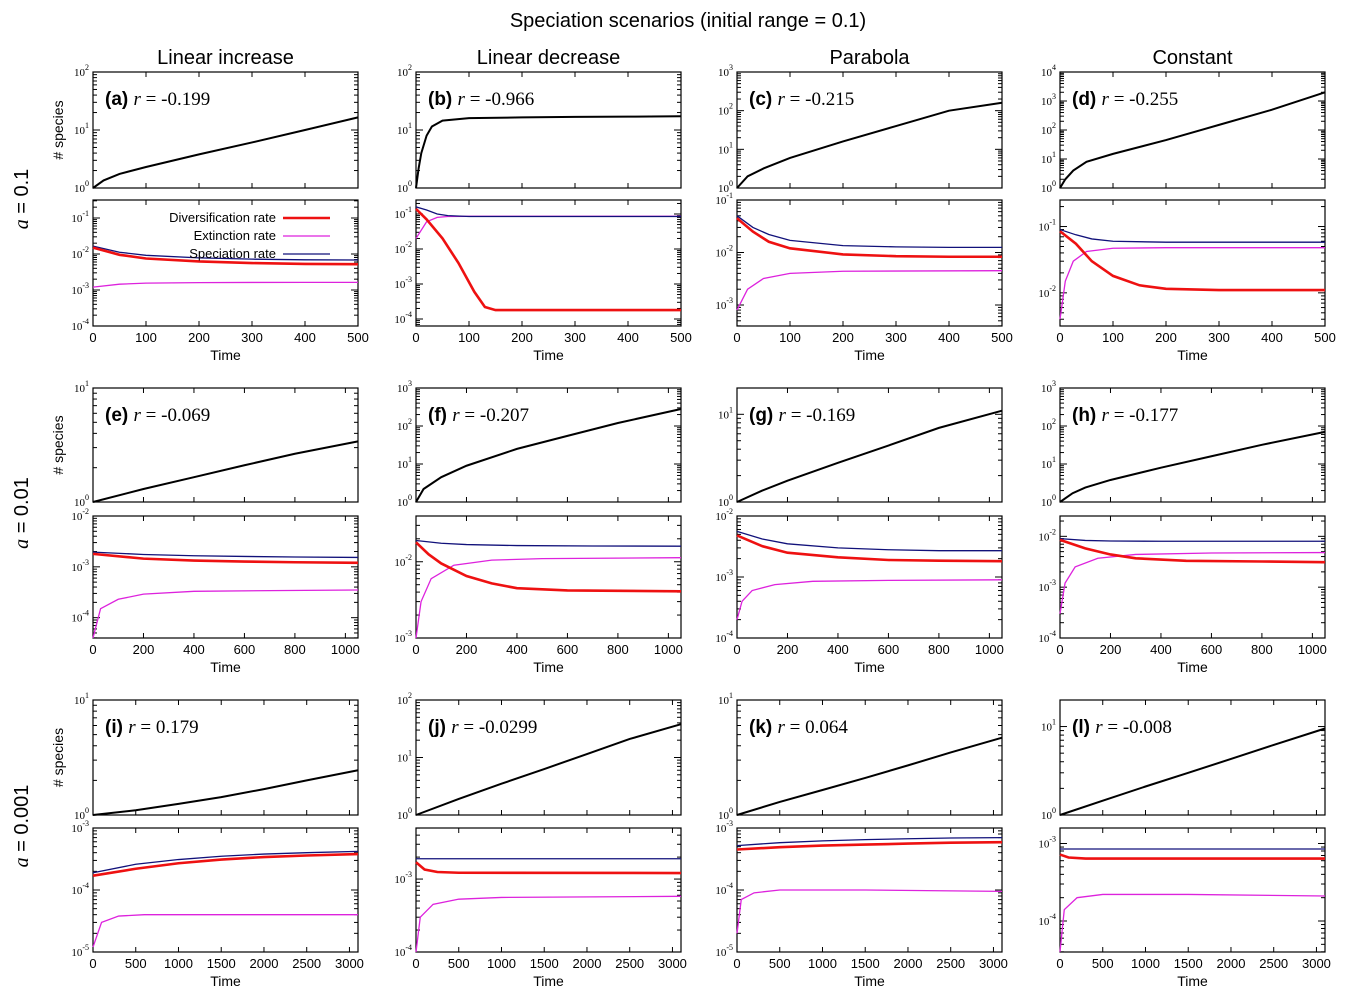 Image resolution: width=1352 pixels, height=1000 pixels. I want to click on legend-label: Diversification rate, so click(222, 217).